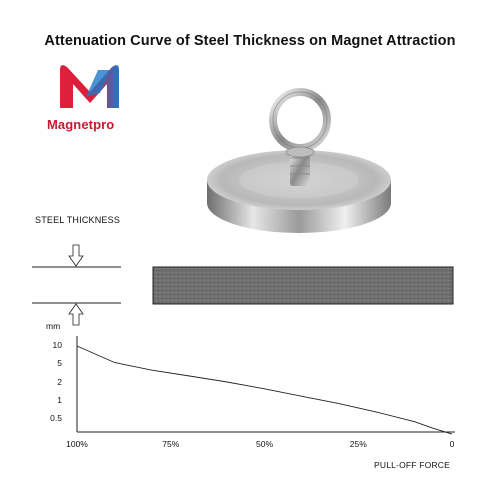 This screenshot has height=500, width=500. I want to click on x-tick-label: 0, so click(452, 444).